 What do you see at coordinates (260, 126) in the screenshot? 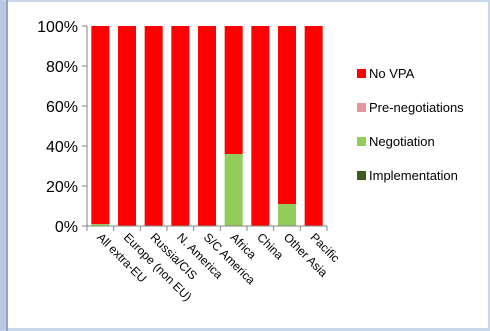
I see `bar-no-vpa-china` at bounding box center [260, 126].